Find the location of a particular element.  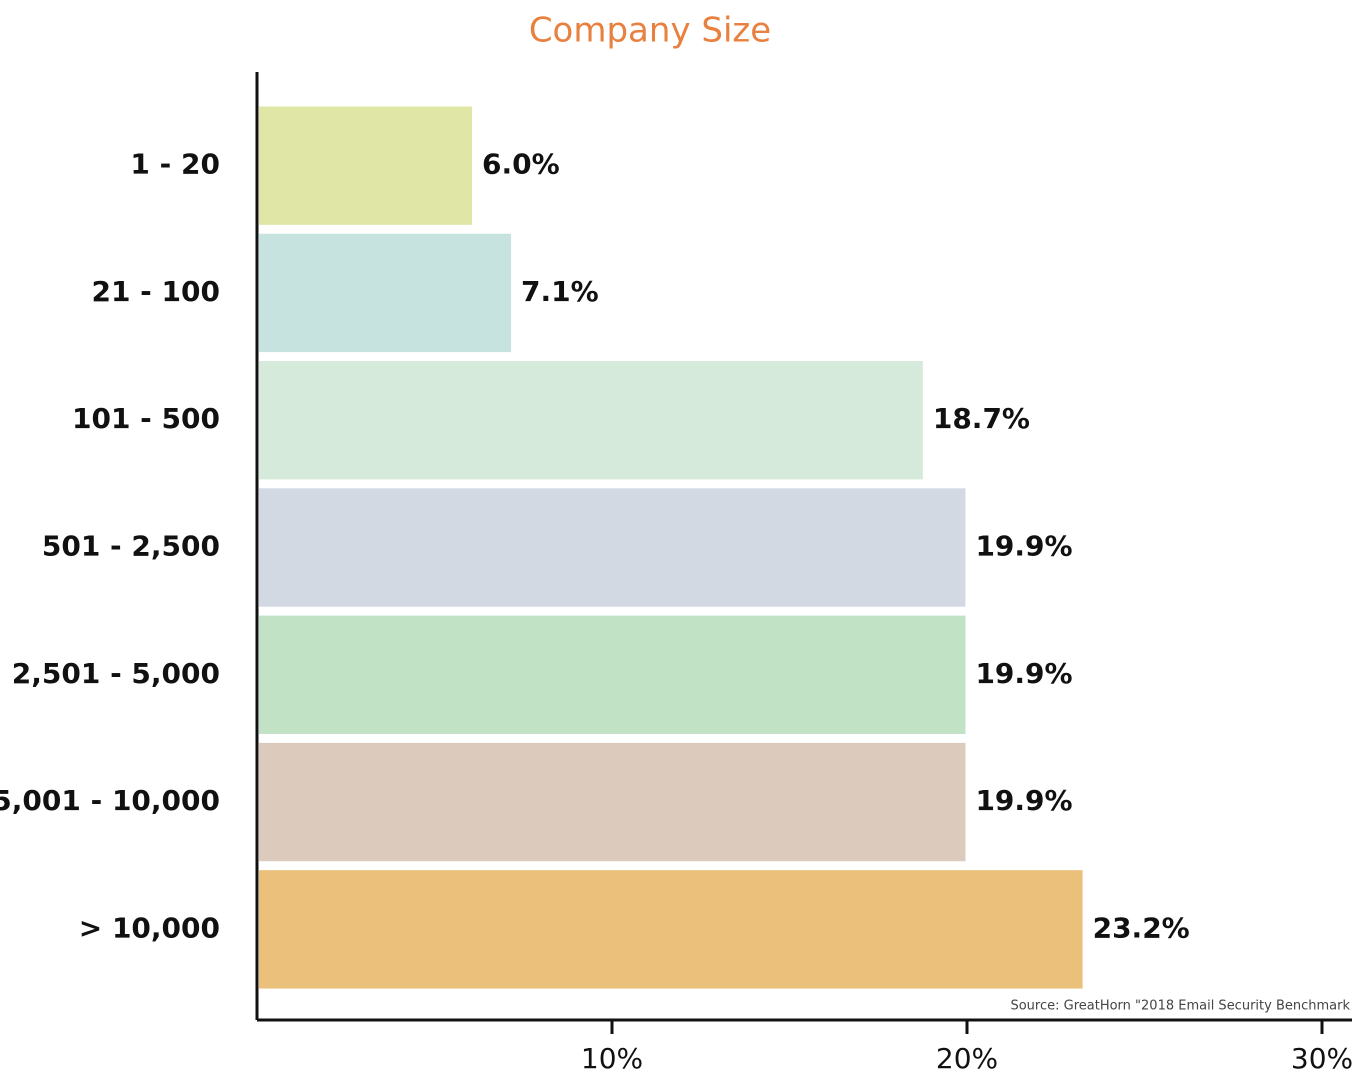

x-tick-label: 10% is located at coordinates (612, 1058).